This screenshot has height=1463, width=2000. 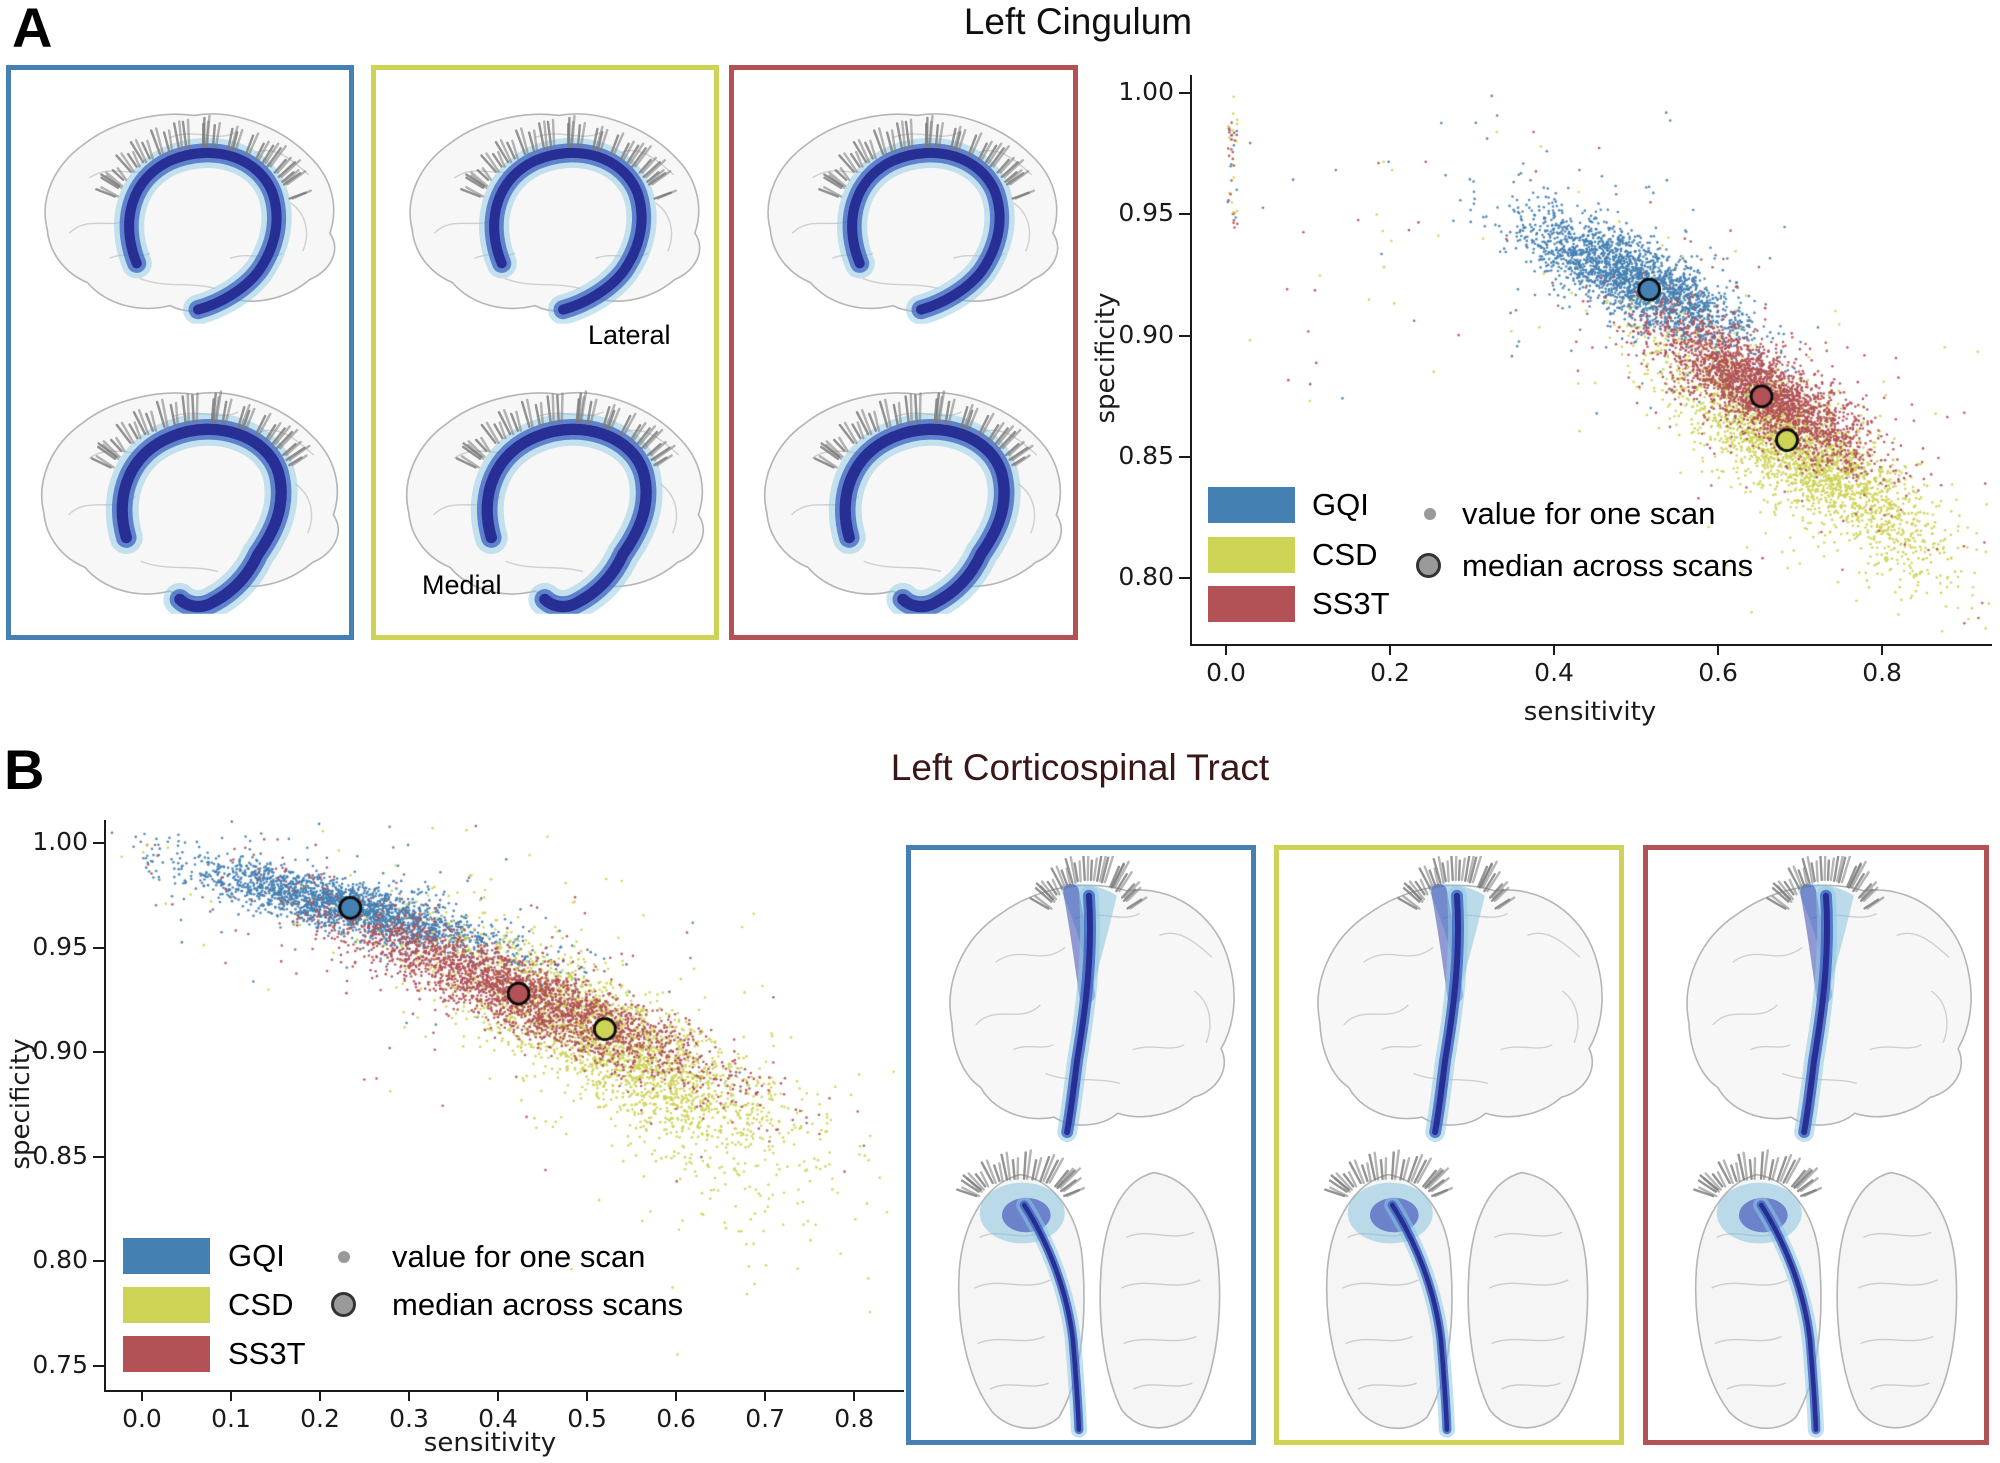 I want to click on y-axis-label-b: specificity, so click(x=21, y=1104).